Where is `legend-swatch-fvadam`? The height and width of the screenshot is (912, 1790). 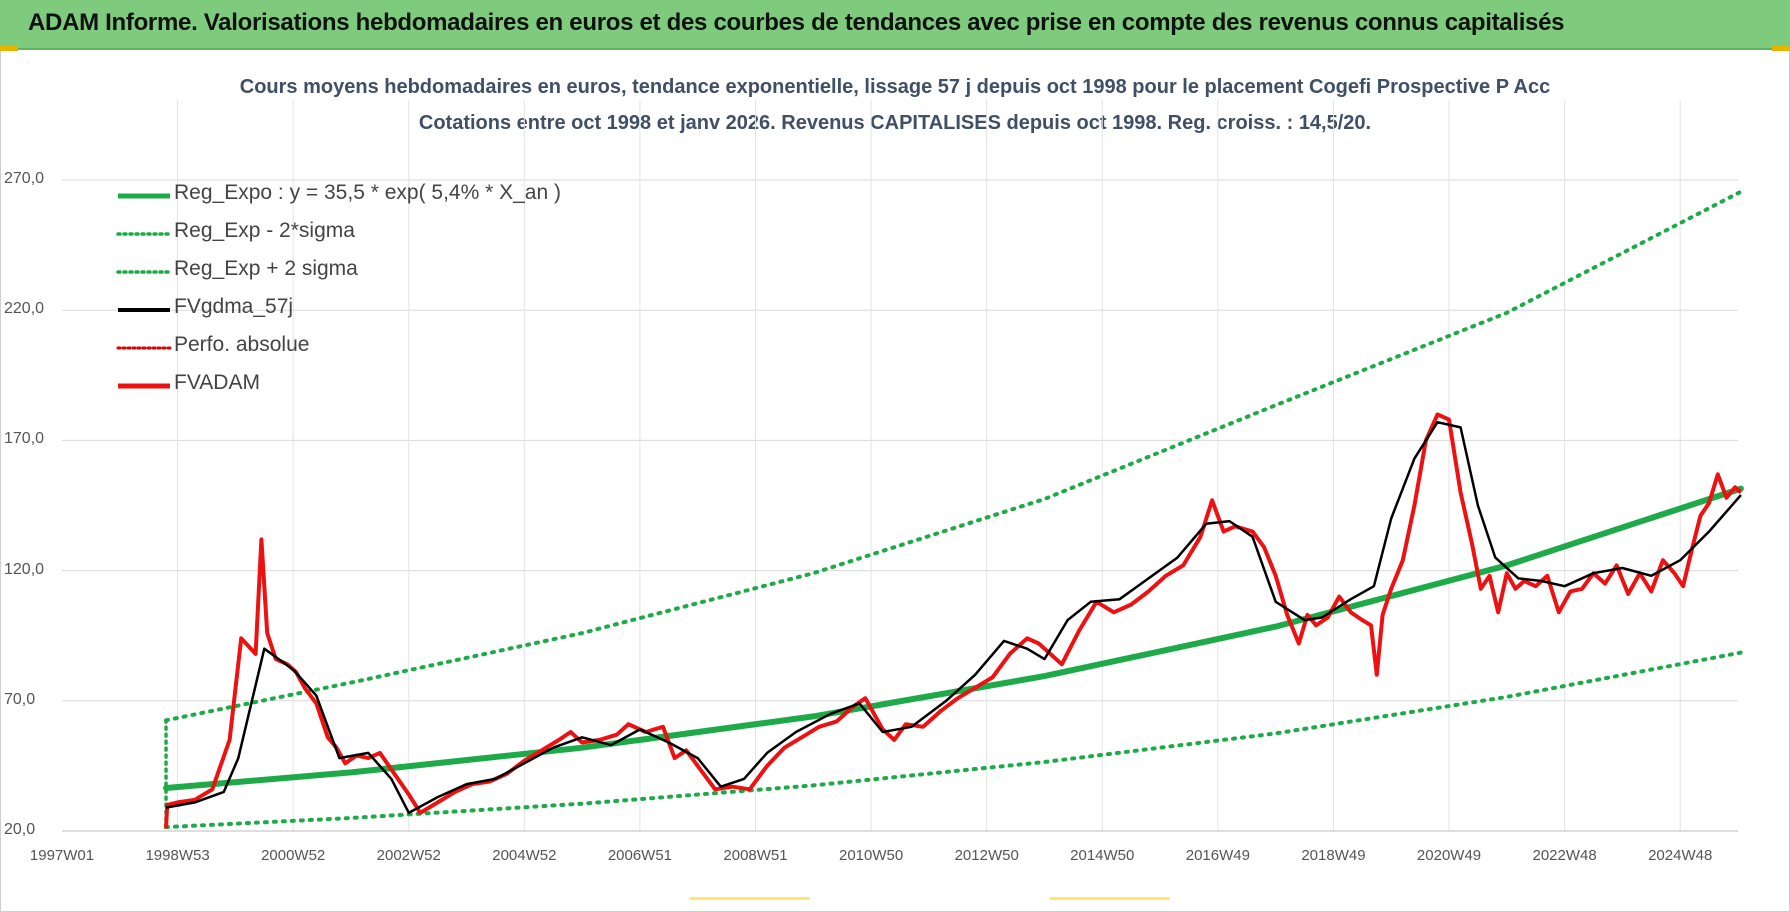
legend-swatch-fvadam is located at coordinates (144, 386).